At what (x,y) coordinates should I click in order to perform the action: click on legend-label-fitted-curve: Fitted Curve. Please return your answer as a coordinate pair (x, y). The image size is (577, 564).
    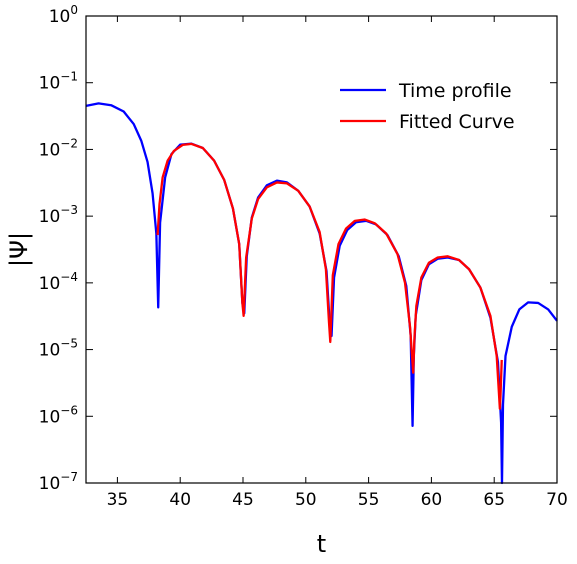
    Looking at the image, I should click on (457, 122).